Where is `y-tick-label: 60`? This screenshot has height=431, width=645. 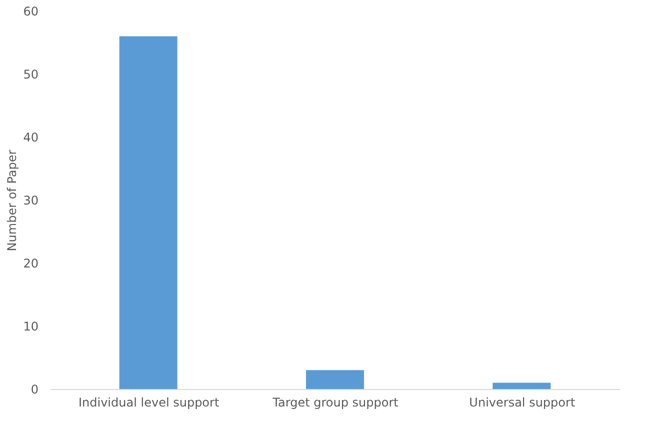
y-tick-label: 60 is located at coordinates (30, 11).